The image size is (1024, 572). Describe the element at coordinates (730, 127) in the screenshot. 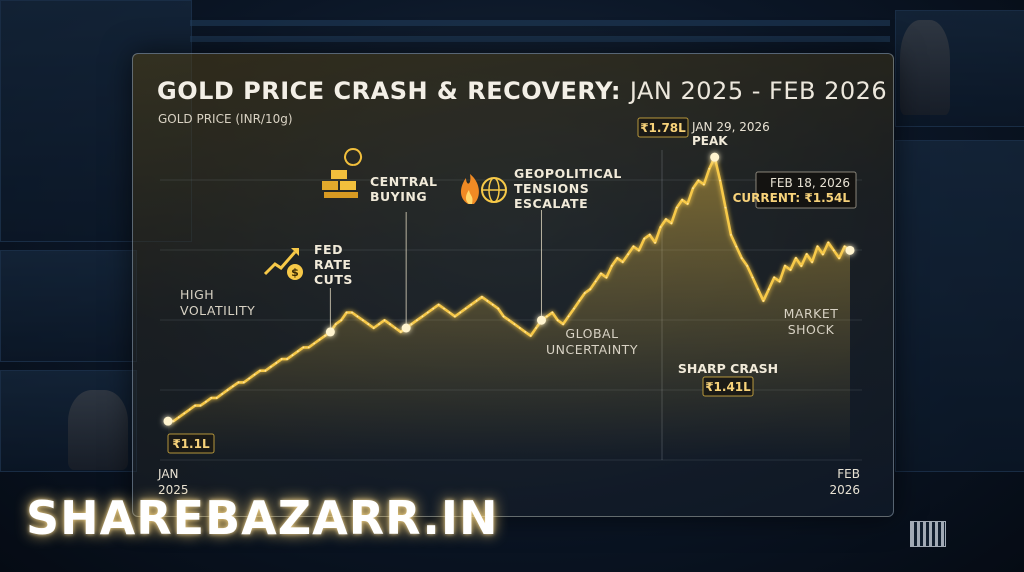

I see `peak-date-label: JAN 29, 2026` at that location.